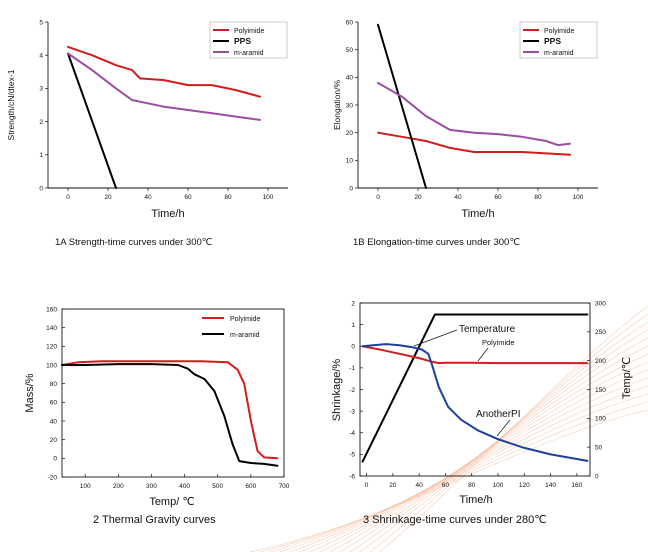 The height and width of the screenshot is (552, 648). I want to click on x-tick-label: 400, so click(184, 486).